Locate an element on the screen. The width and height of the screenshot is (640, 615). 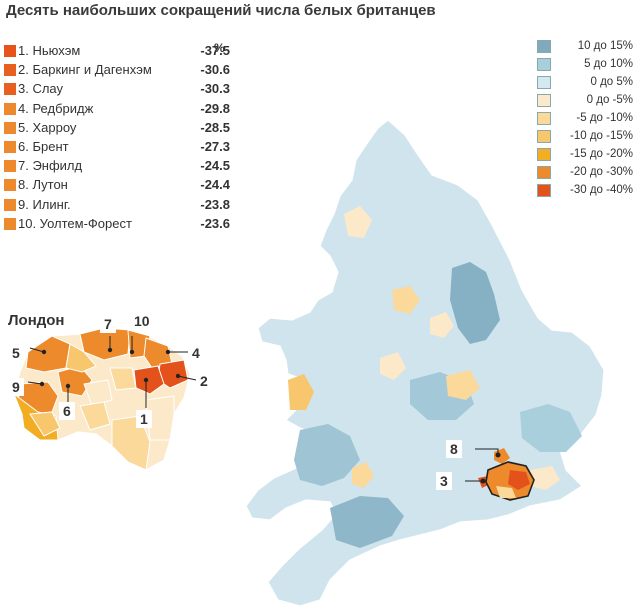
region-north-cream is located at coordinates (358, 222).